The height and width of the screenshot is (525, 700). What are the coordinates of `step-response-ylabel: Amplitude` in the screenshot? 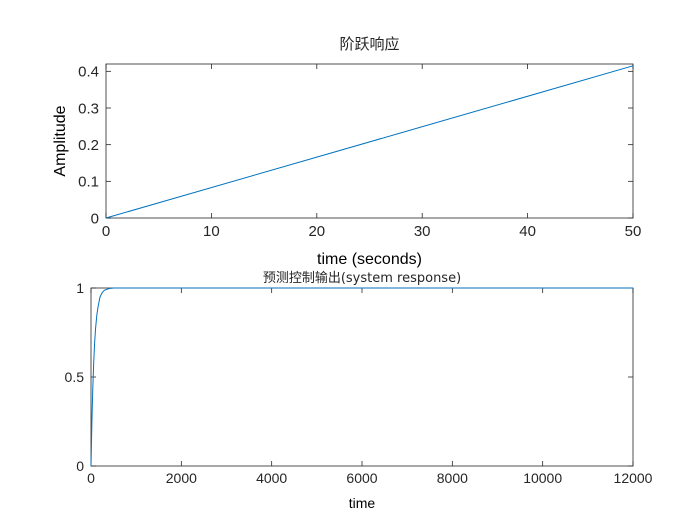 It's located at (60, 140).